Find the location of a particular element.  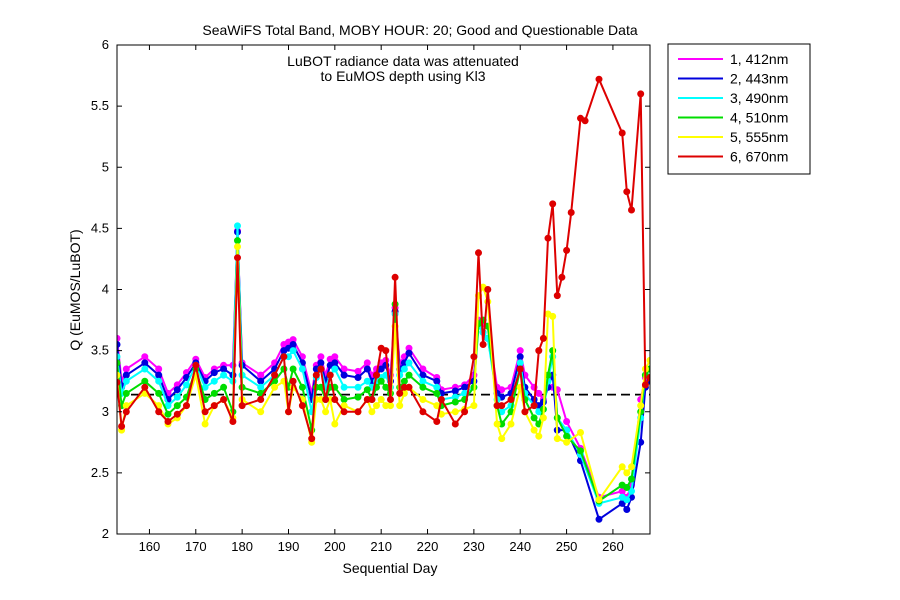

y-tick-label: 2 is located at coordinates (105, 533).